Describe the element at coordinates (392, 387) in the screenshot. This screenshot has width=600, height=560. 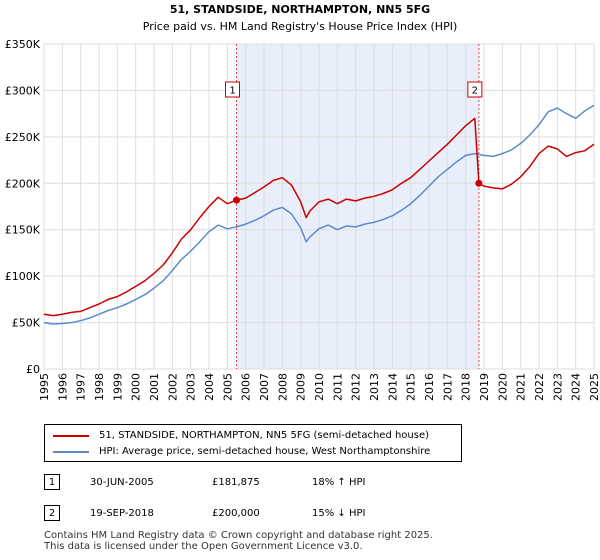
I see `x-tick-label: 2014` at that location.